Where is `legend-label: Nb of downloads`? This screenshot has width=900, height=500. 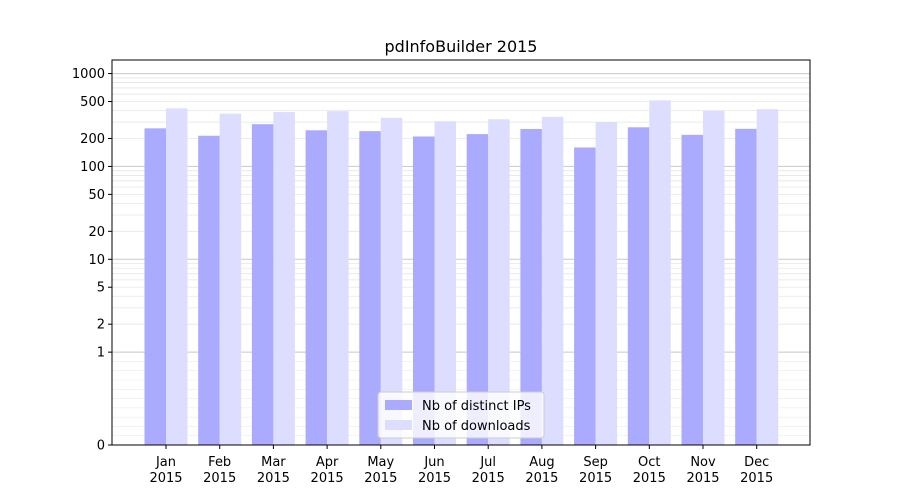
legend-label: Nb of downloads is located at coordinates (476, 426).